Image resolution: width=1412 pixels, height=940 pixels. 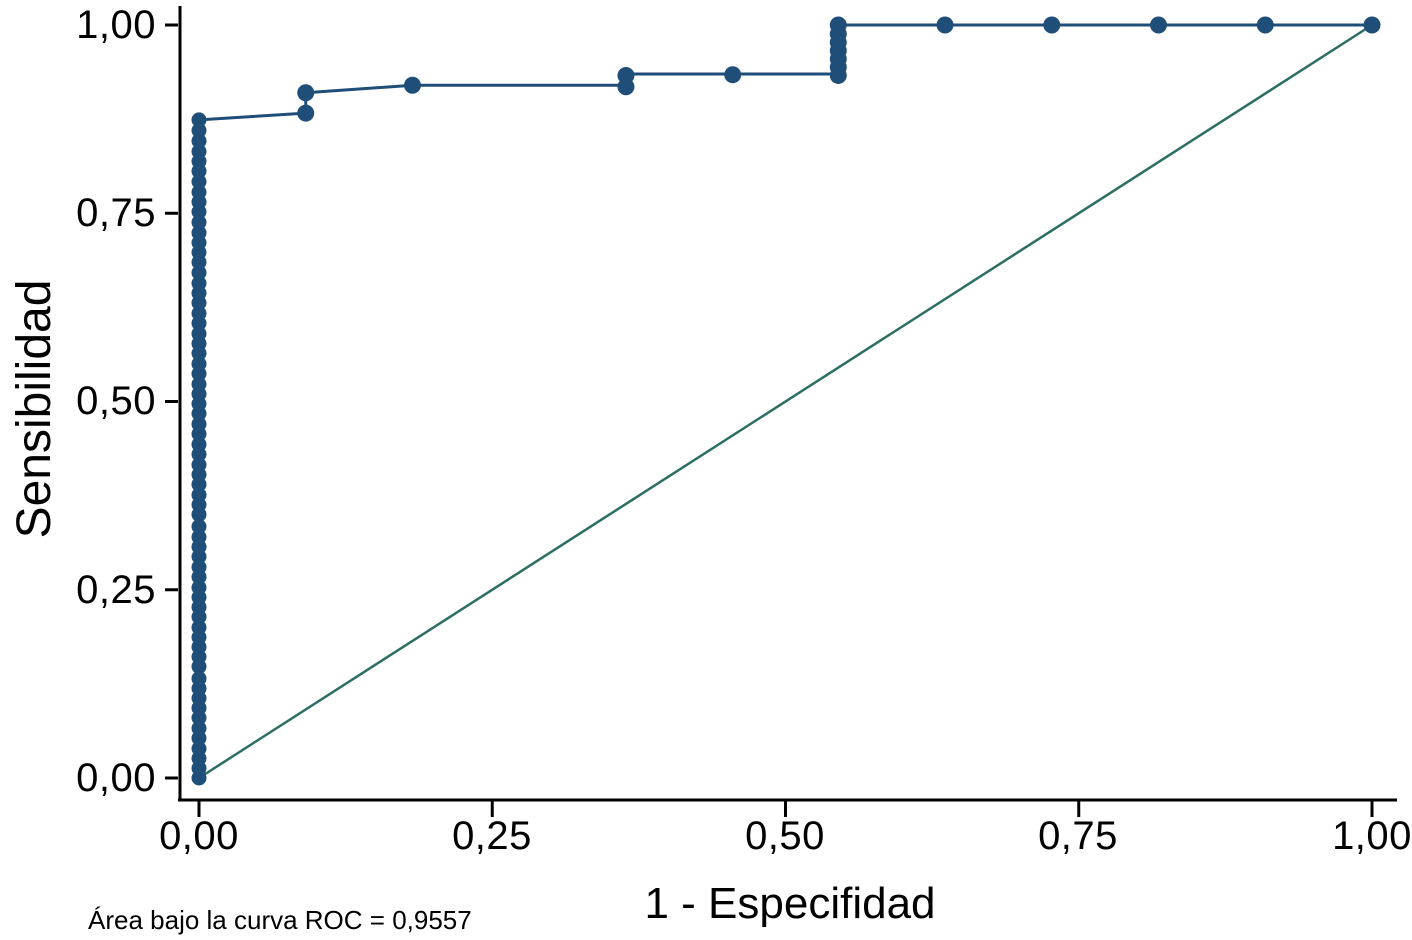 What do you see at coordinates (1078, 836) in the screenshot?
I see `x-tick-label-075: 0,75` at bounding box center [1078, 836].